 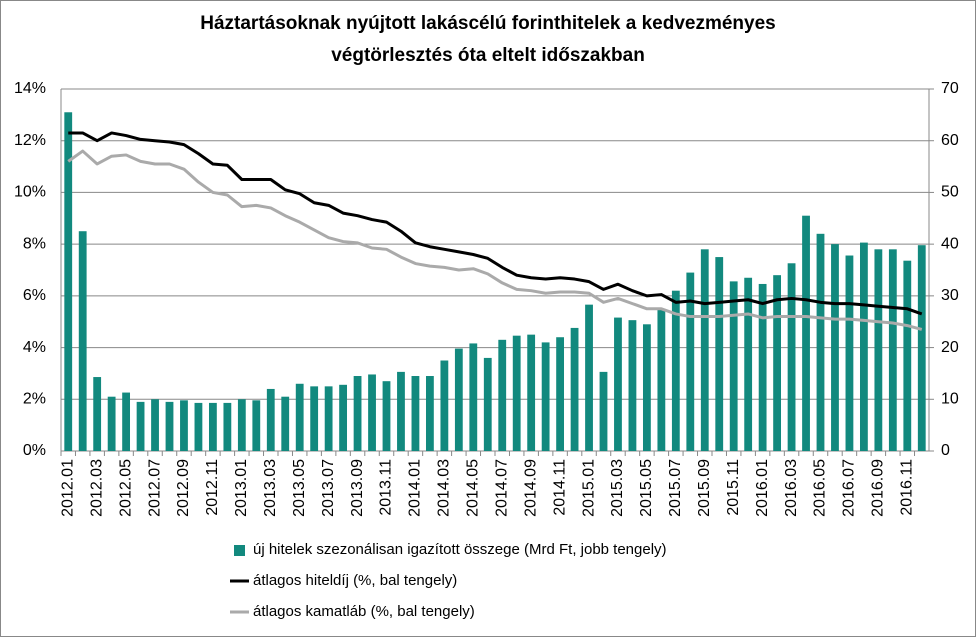 I want to click on y-tick-label: 4%, so click(x=34, y=347).